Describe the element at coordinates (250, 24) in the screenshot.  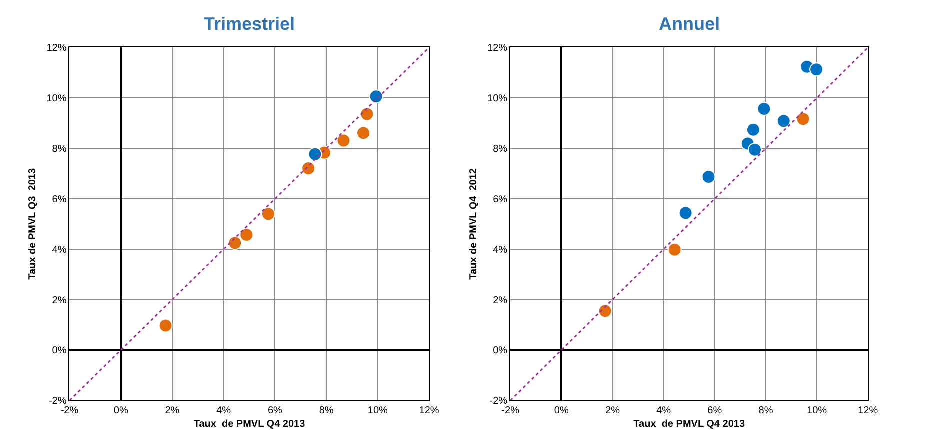
I see `chart-title: Trimestriel` at that location.